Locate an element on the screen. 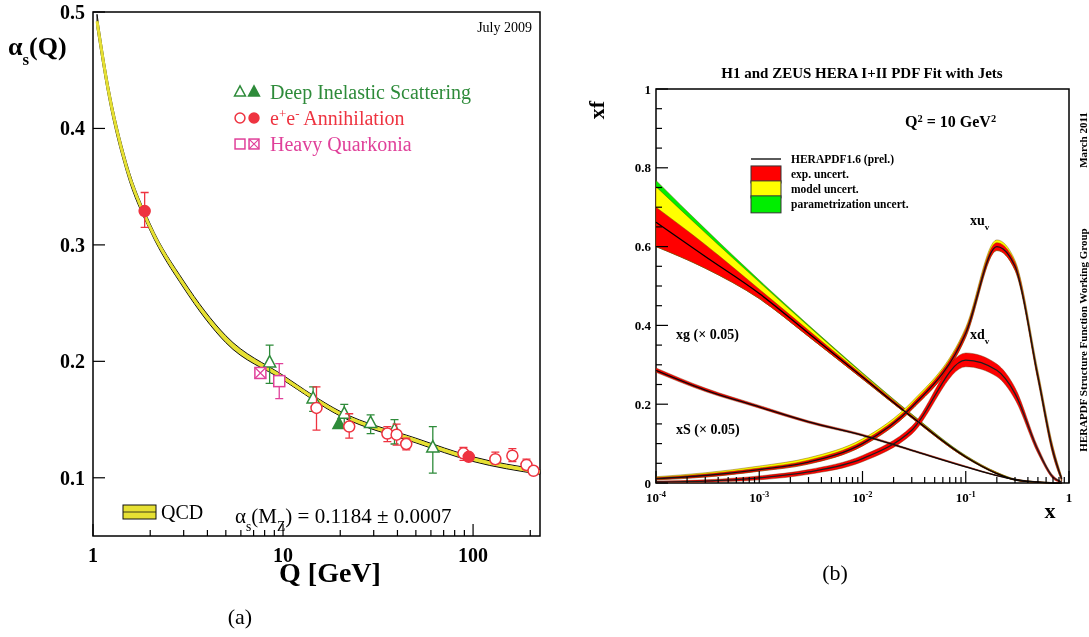  y-tick-label: 0.3 is located at coordinates (72, 244).